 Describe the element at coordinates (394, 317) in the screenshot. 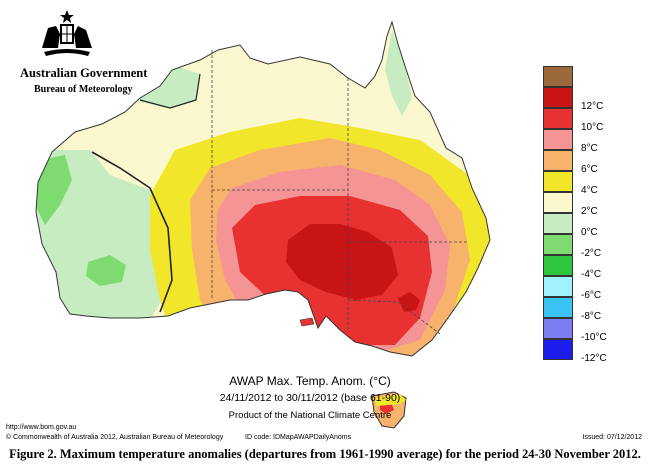

I see `vic-border` at that location.